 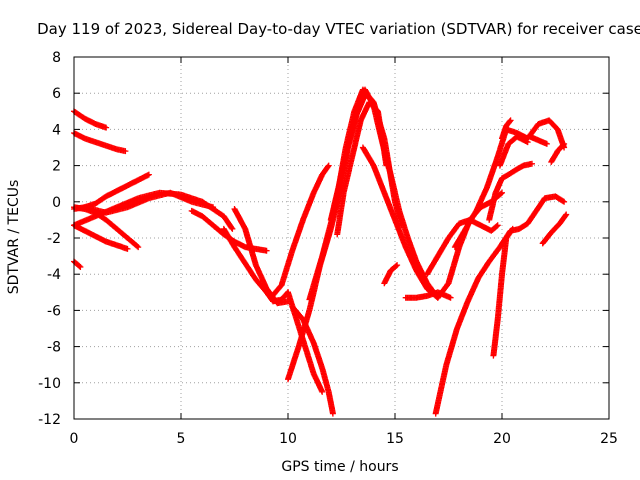 What do you see at coordinates (14, 237) in the screenshot?
I see `y-axis-label: SDTVAR / TECUs` at bounding box center [14, 237].